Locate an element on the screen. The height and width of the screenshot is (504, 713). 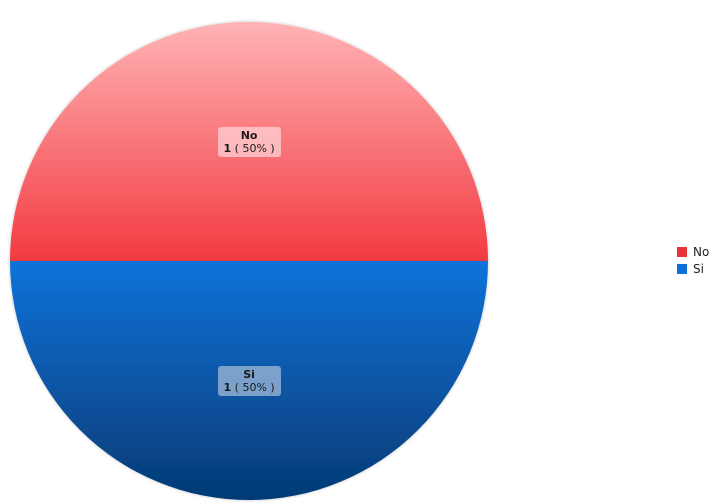
slice-data-label-no: No 1 ( 50% ) is located at coordinates (249, 141).